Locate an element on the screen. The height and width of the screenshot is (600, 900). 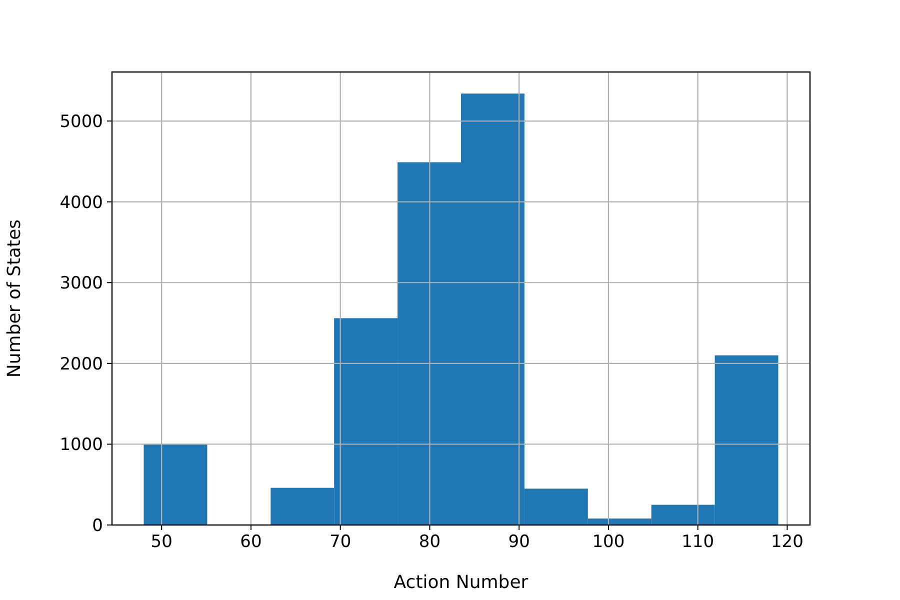
x-tick-label: 60 is located at coordinates (251, 542).